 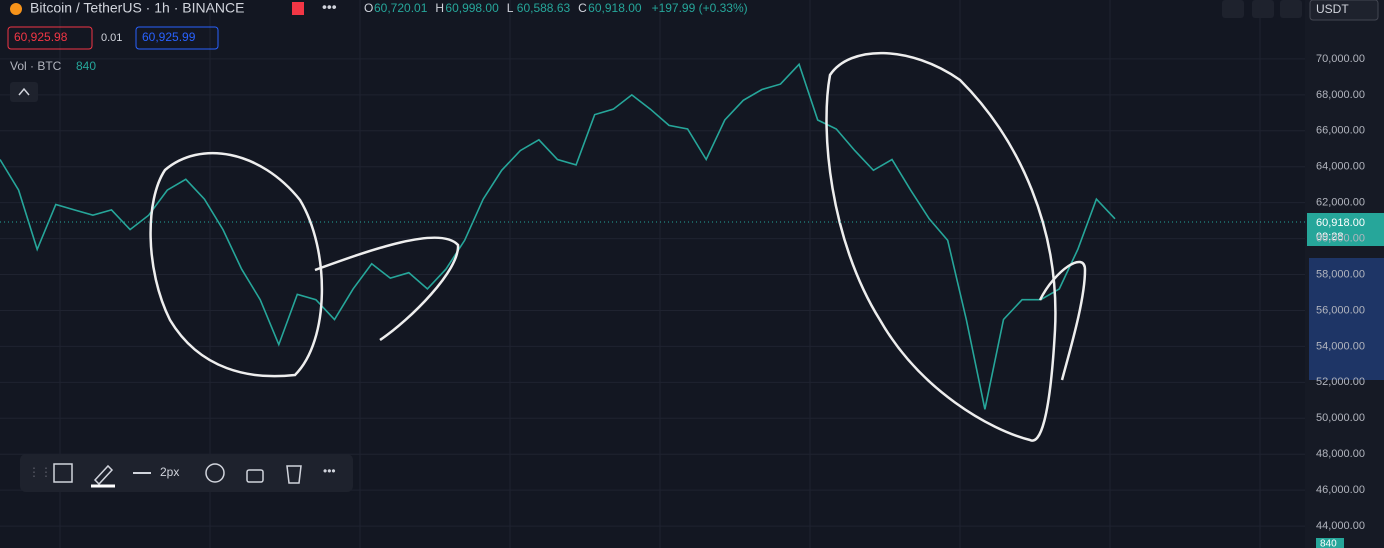 I want to click on y-tick-label: 44,000.00, so click(x=1340, y=526).